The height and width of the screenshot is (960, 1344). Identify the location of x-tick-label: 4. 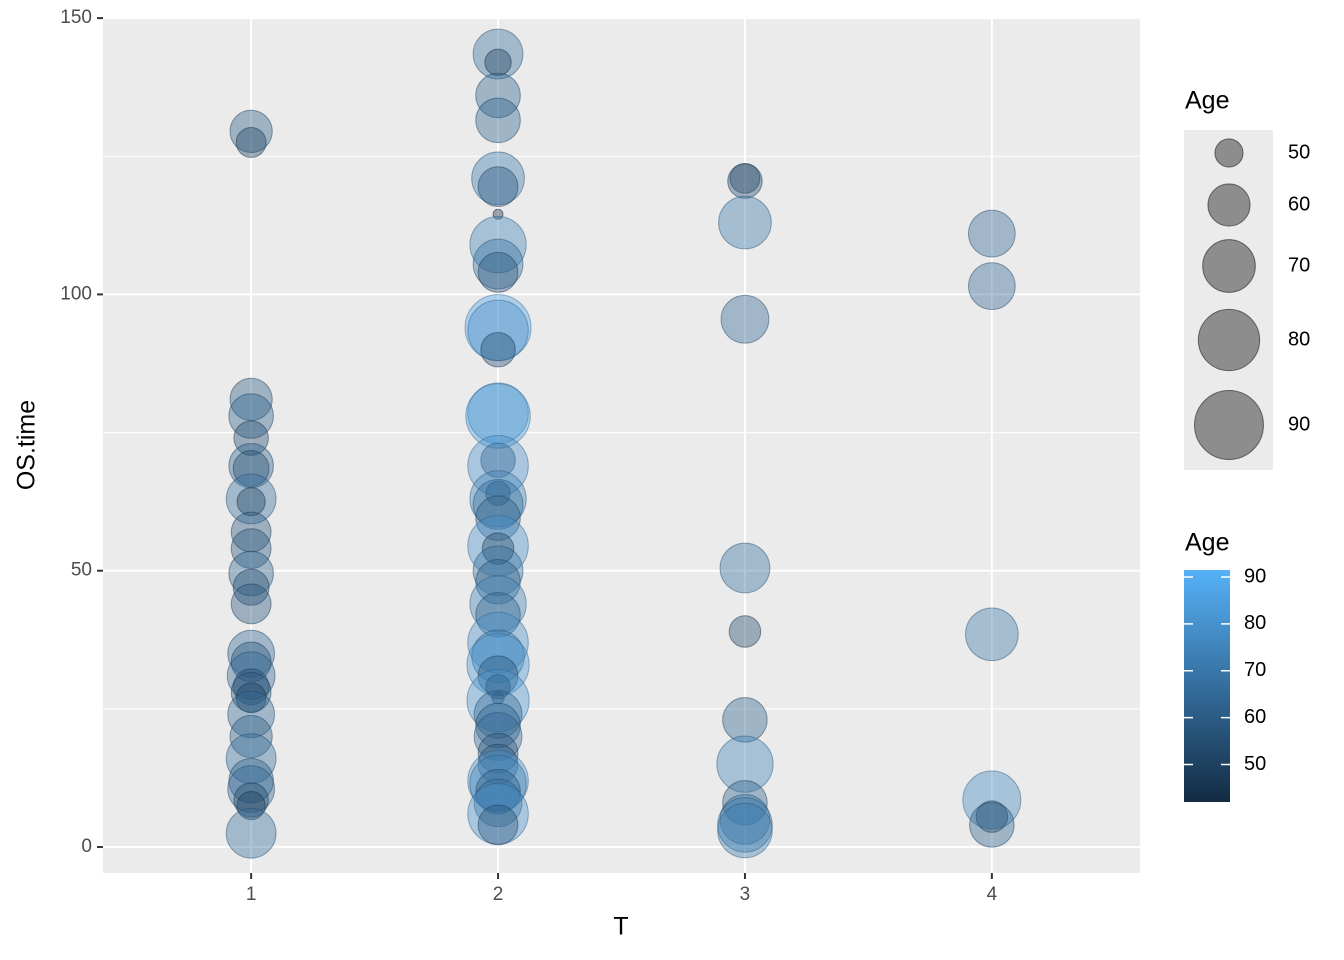
(992, 894).